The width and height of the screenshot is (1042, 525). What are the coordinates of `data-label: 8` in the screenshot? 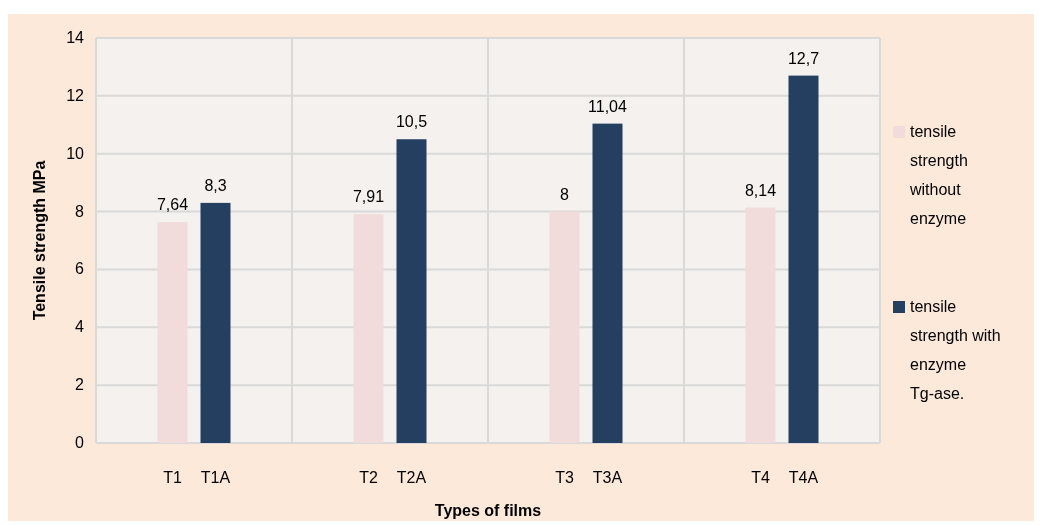 It's located at (565, 194).